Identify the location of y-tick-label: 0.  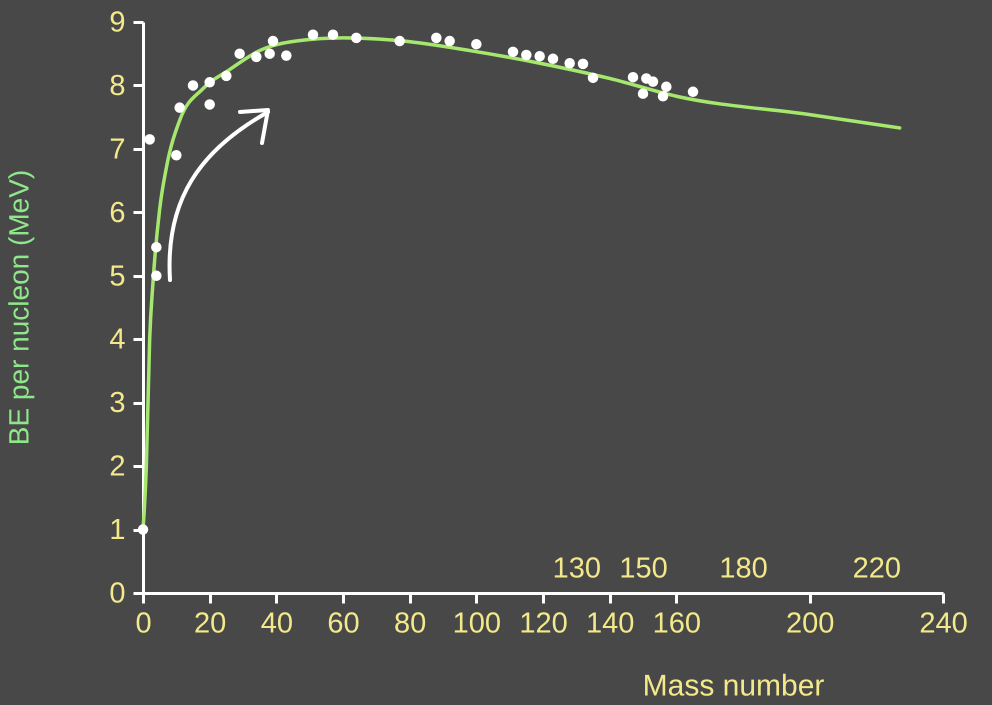
(117, 594).